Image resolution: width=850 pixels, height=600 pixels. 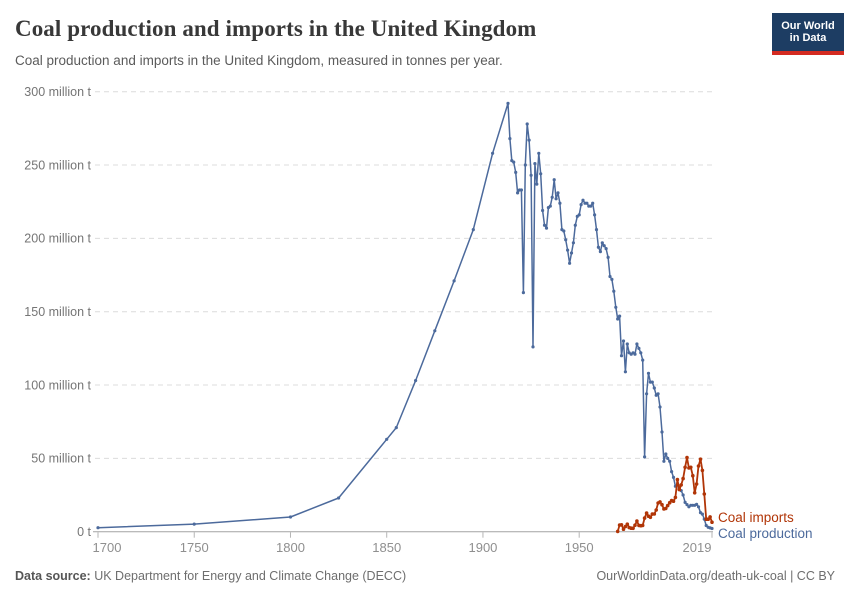 What do you see at coordinates (765, 533) in the screenshot?
I see `legend-label-coal-production: Coal production` at bounding box center [765, 533].